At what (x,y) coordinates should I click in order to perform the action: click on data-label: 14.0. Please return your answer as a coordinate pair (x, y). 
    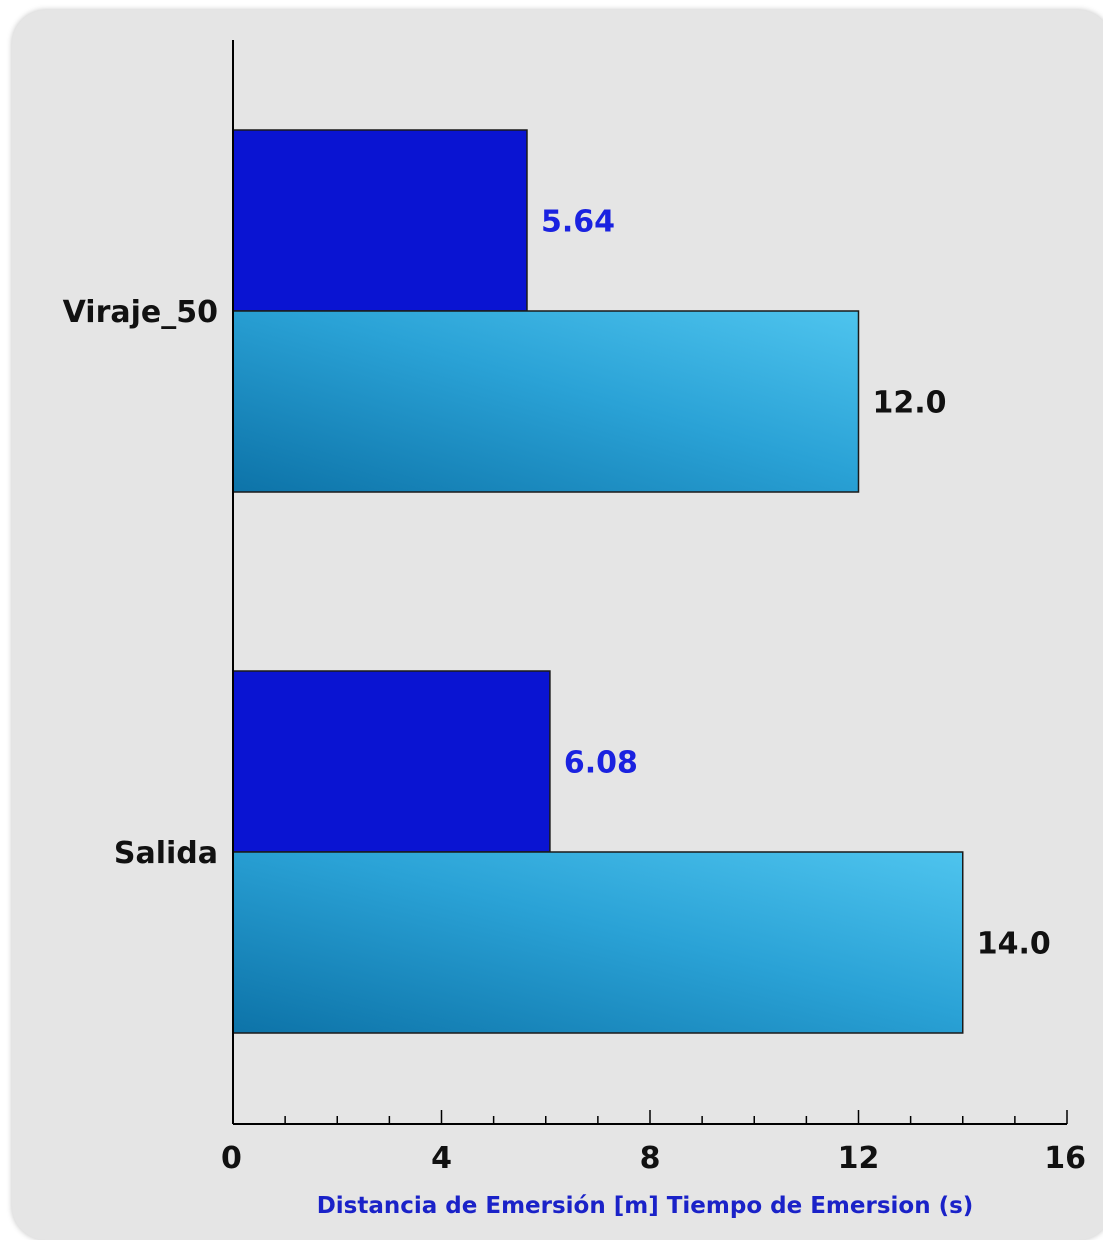
    Looking at the image, I should click on (1014, 944).